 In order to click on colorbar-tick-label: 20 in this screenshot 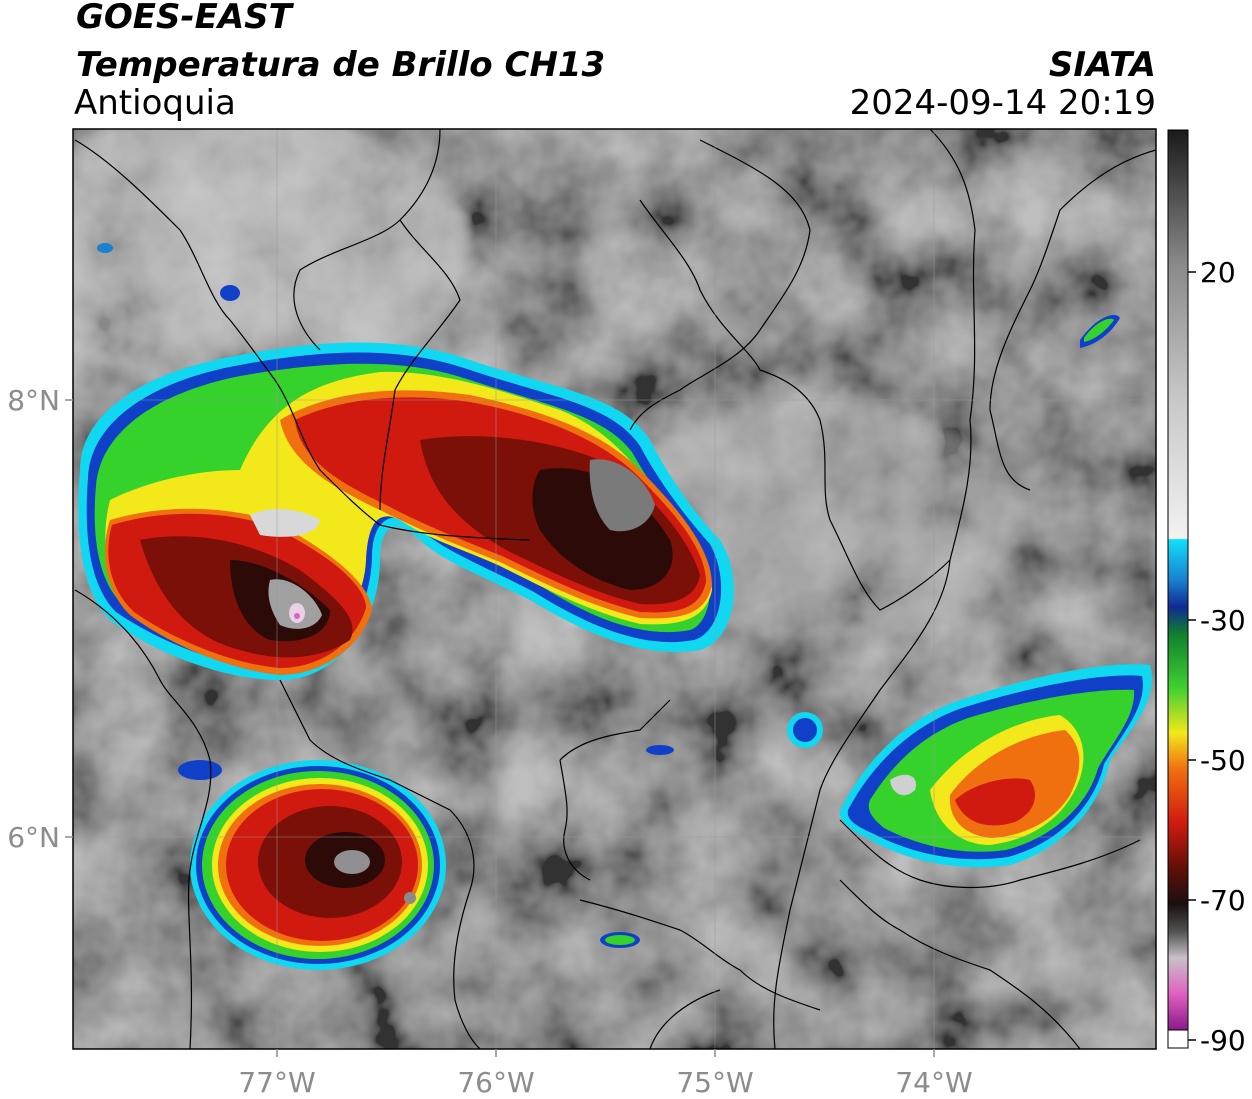, I will do `click(1218, 272)`.